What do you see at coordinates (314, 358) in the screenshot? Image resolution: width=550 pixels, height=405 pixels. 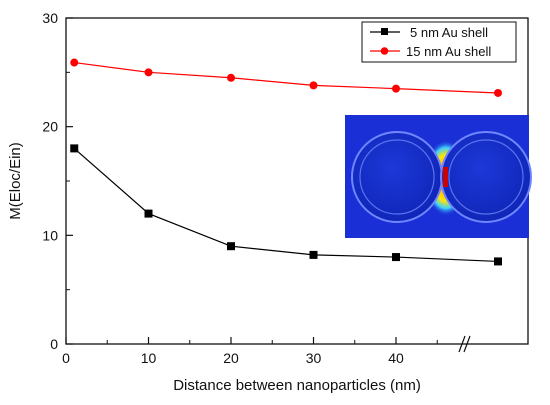 I see `x-tick-label: 30` at bounding box center [314, 358].